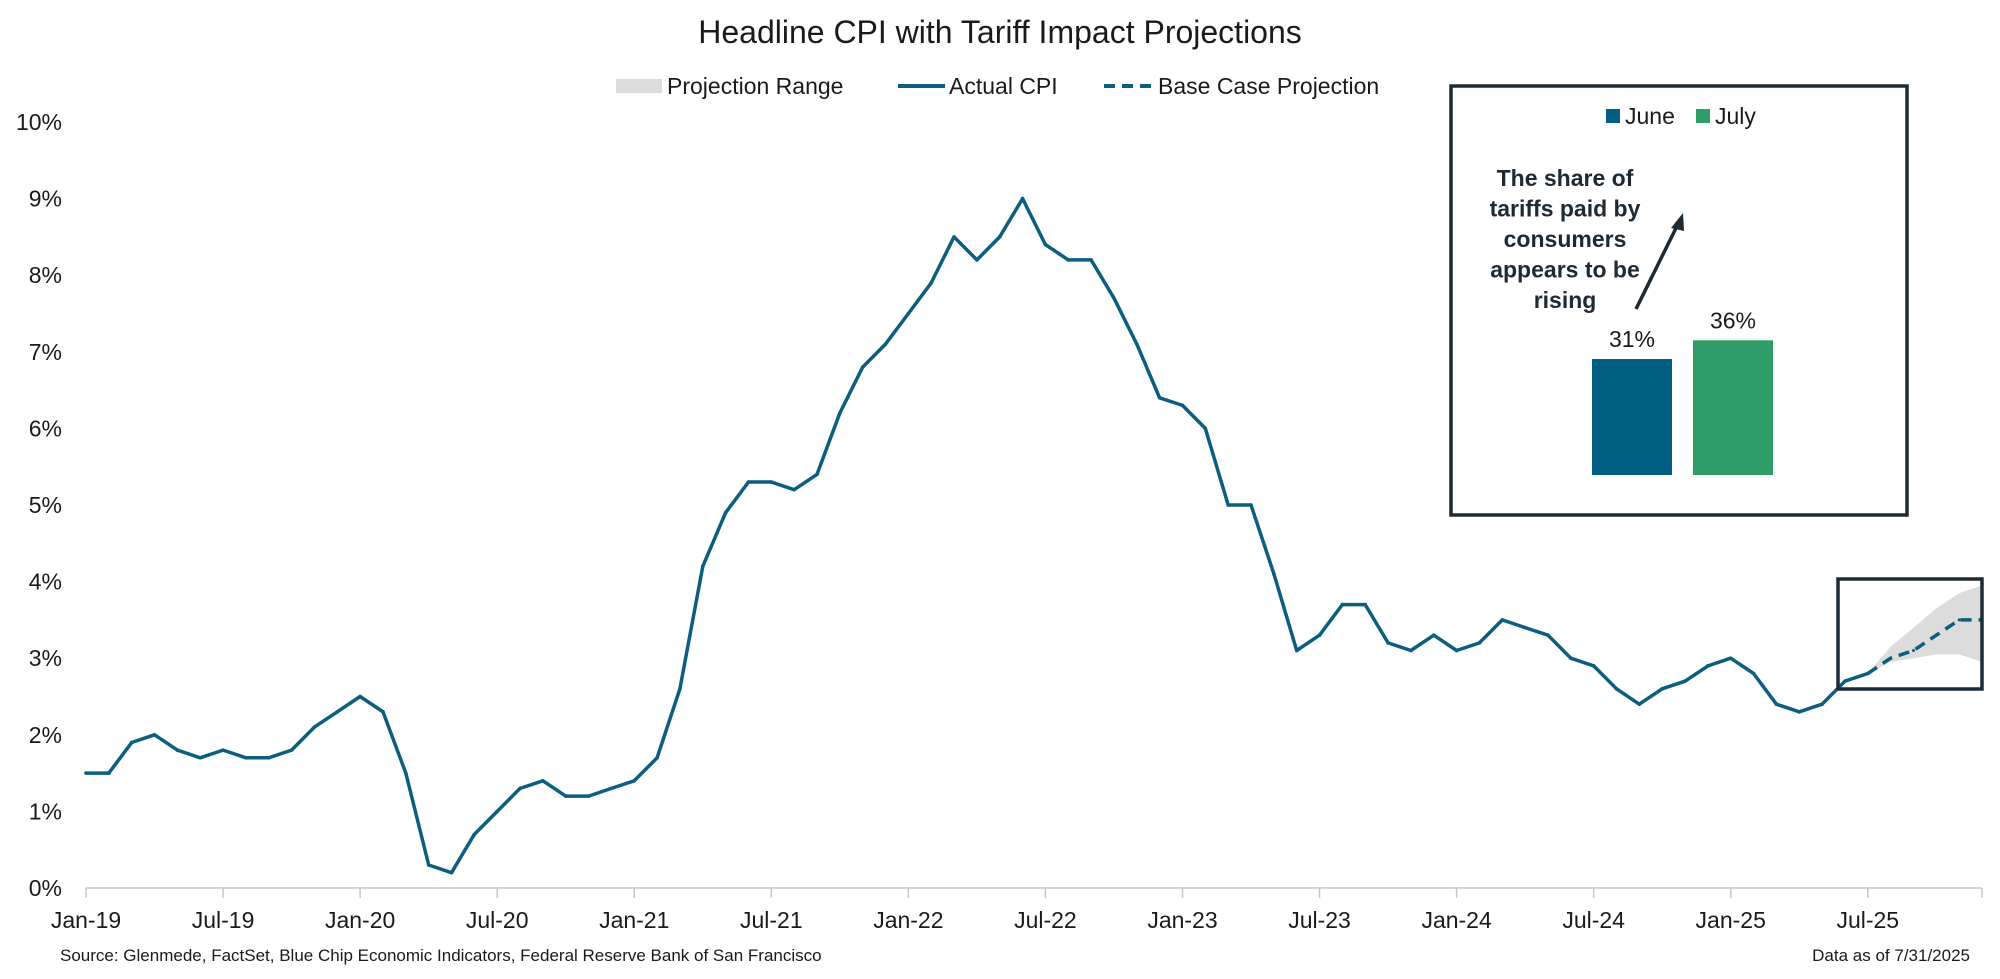 Image resolution: width=2000 pixels, height=979 pixels. What do you see at coordinates (1613, 116) in the screenshot?
I see `inset-legend-swatch-june` at bounding box center [1613, 116].